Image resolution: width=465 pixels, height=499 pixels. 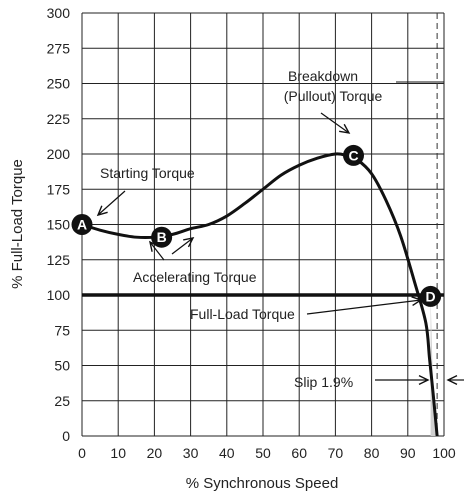 What do you see at coordinates (59, 154) in the screenshot?
I see `y-tick-label: 200` at bounding box center [59, 154].